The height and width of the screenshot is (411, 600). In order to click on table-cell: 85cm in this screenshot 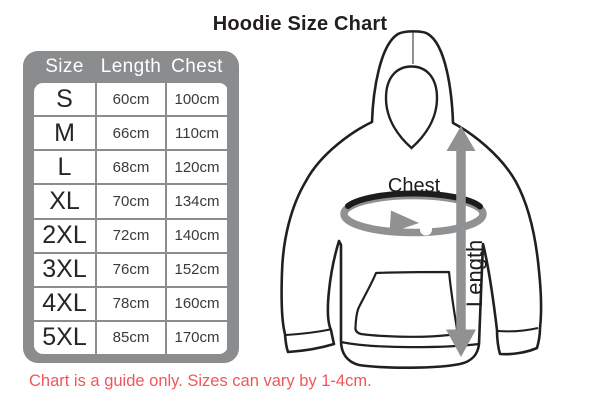, I will do `click(131, 337)`.